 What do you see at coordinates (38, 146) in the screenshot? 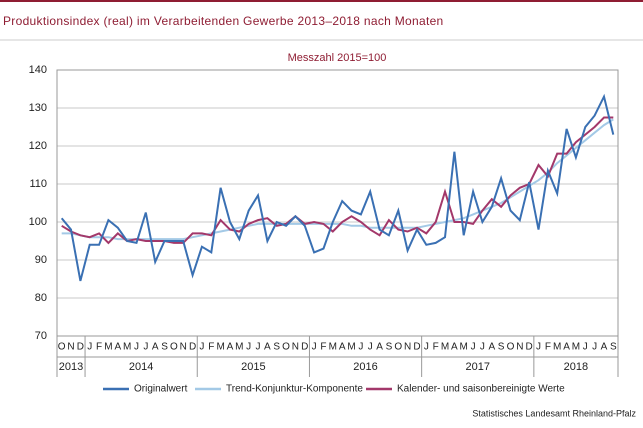
I see `y-tick-label: 120` at bounding box center [38, 146].